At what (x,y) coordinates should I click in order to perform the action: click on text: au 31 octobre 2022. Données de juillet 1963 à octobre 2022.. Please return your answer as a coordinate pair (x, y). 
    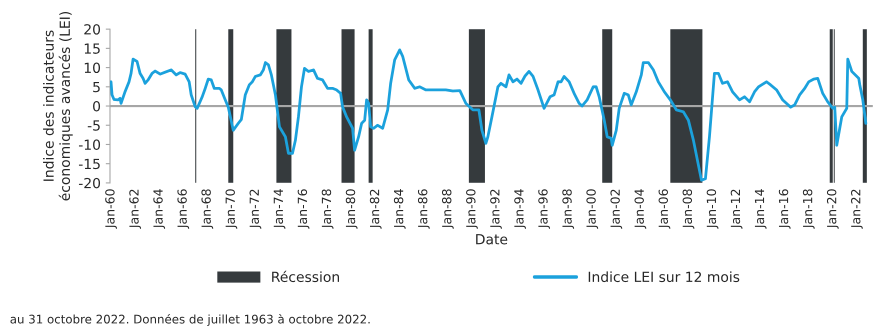
    Looking at the image, I should click on (190, 320).